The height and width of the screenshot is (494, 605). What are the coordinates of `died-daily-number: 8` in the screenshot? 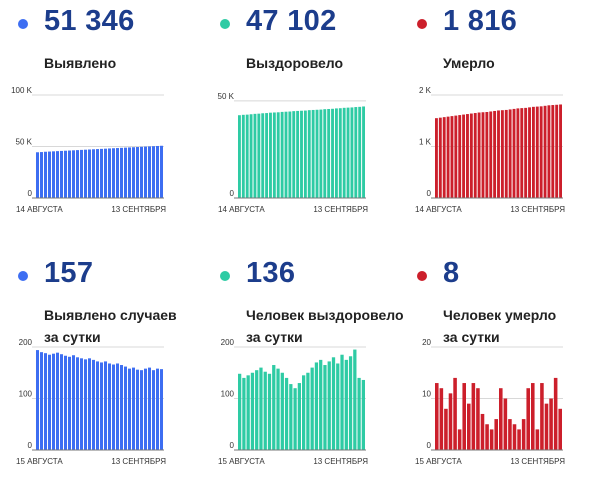 It's located at (451, 273).